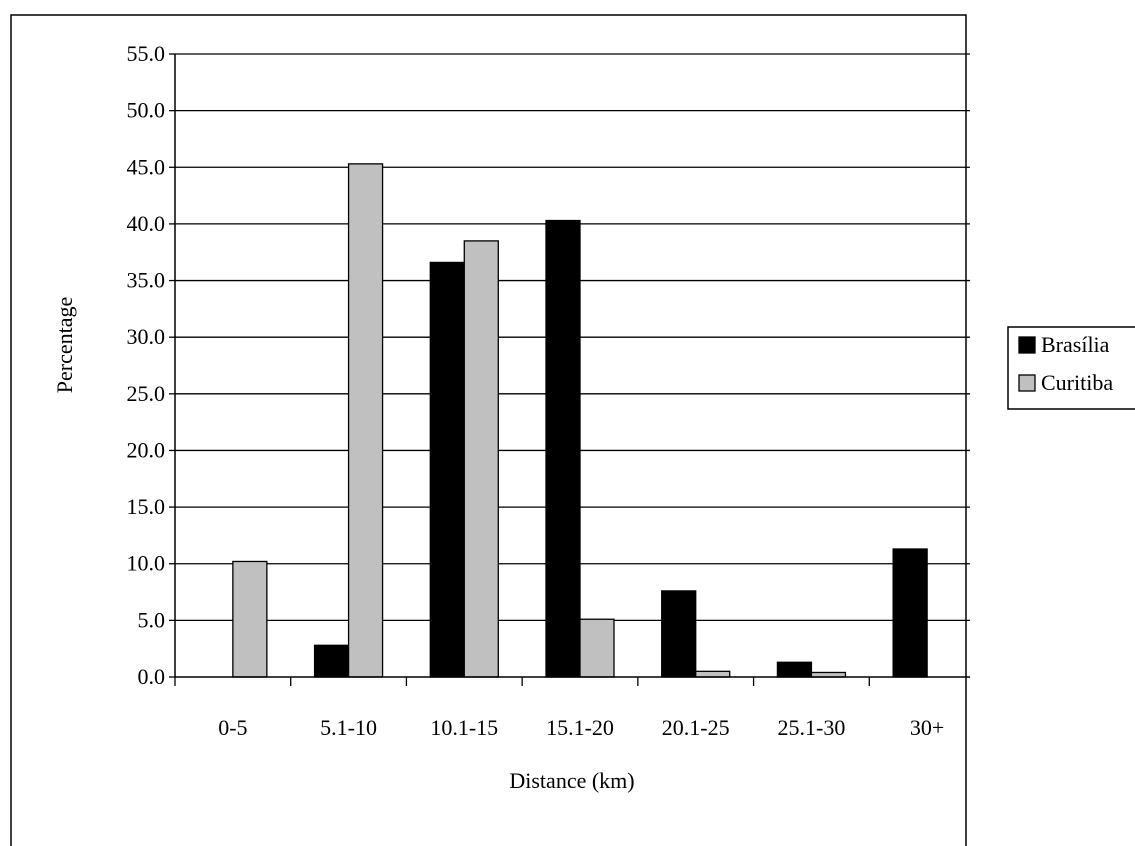 This screenshot has height=846, width=1135. I want to click on x-axis-label: Distance (km), so click(571, 780).